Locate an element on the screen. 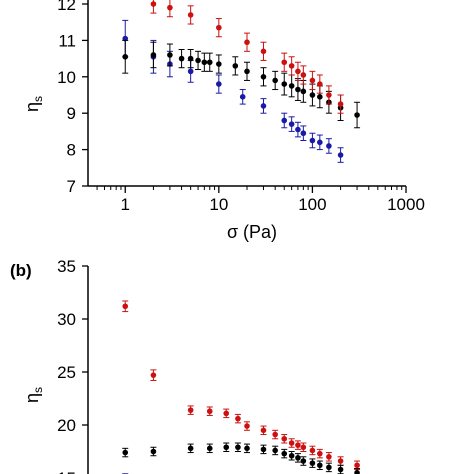 The height and width of the screenshot is (474, 474). panel-a-y-tick-label: 11 is located at coordinates (67, 40).